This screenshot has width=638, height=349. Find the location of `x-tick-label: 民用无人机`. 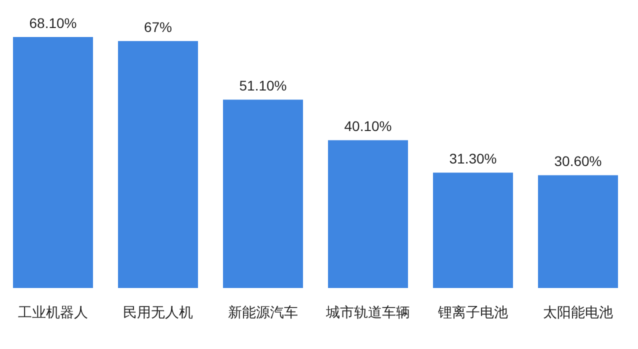

x-tick-label: 民用无人机 is located at coordinates (158, 312).